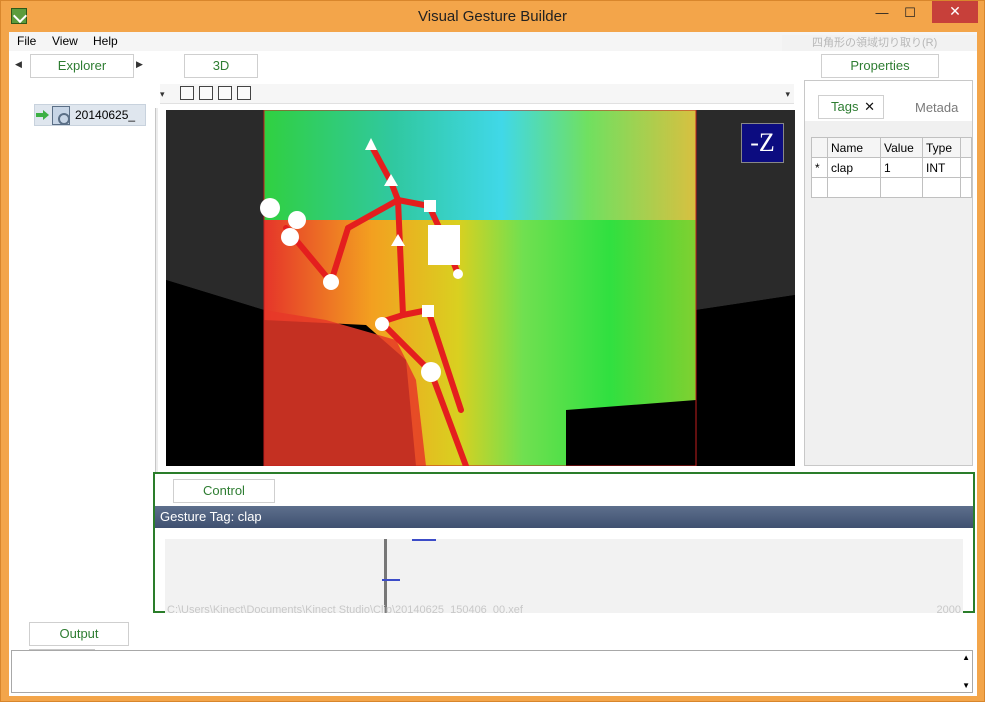  Describe the element at coordinates (948, 608) in the screenshot. I see `frame-count: 2000` at that location.